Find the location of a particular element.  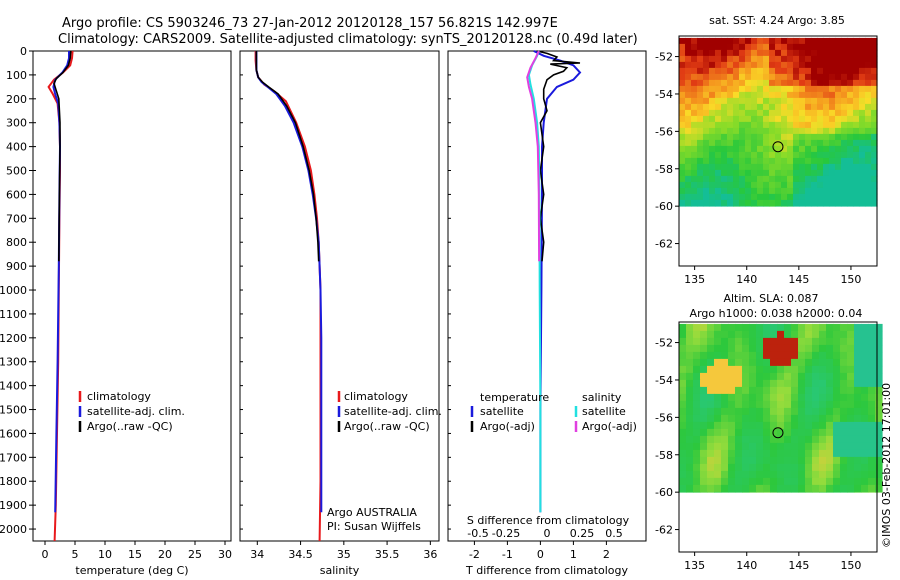

legend-item-argo: Argo(-adj) is located at coordinates (507, 426).